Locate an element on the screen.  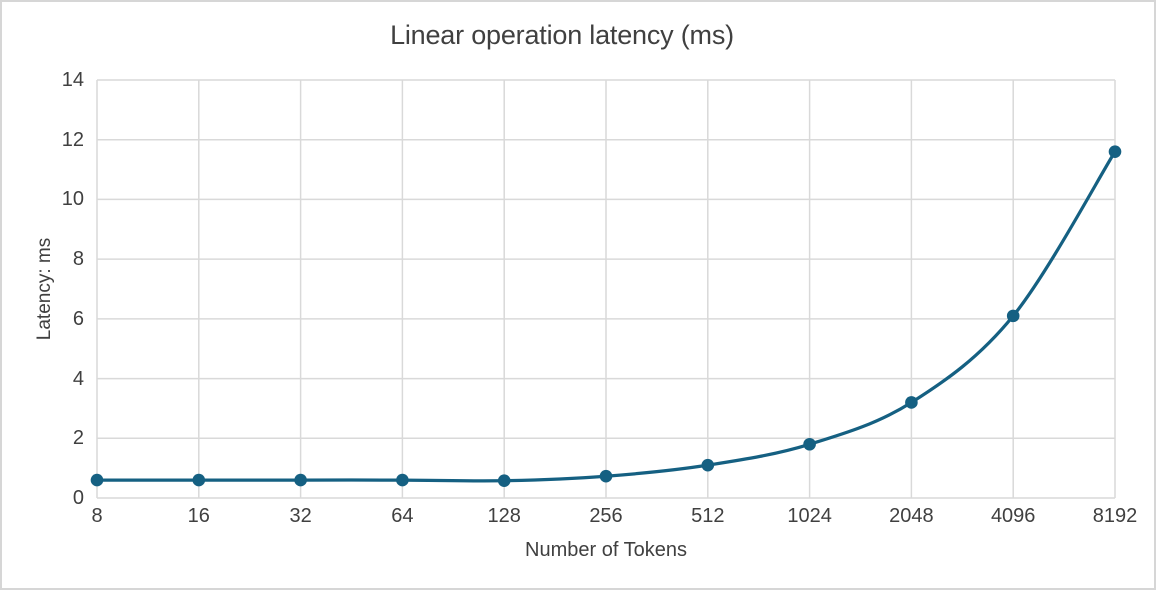
x-tick-label: 4096 is located at coordinates (1013, 516).